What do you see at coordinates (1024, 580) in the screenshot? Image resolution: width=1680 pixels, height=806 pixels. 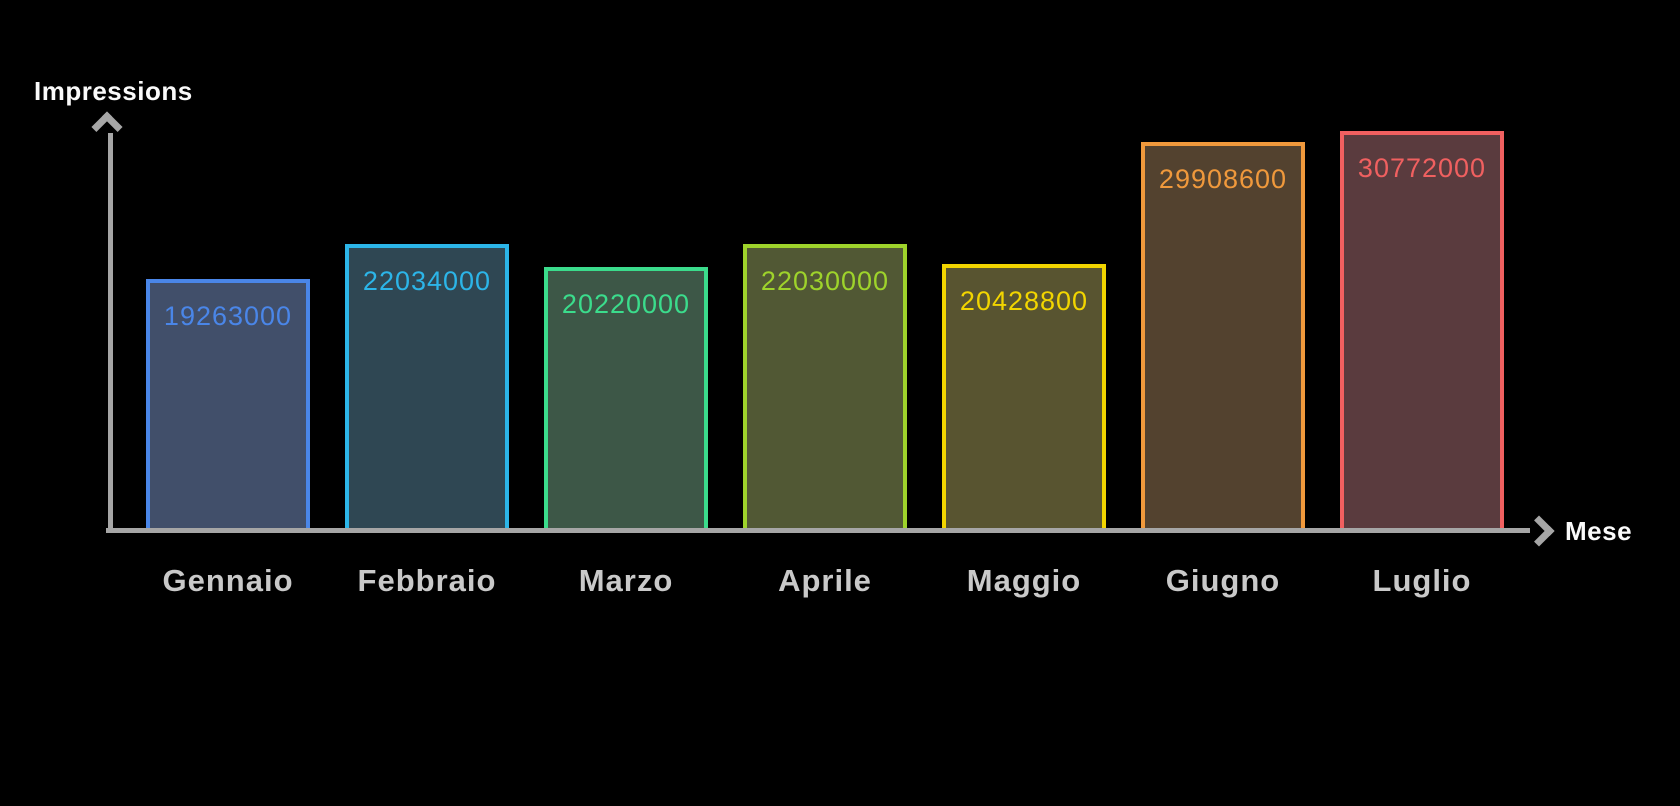 I see `category-label-maggio: Maggio` at bounding box center [1024, 580].